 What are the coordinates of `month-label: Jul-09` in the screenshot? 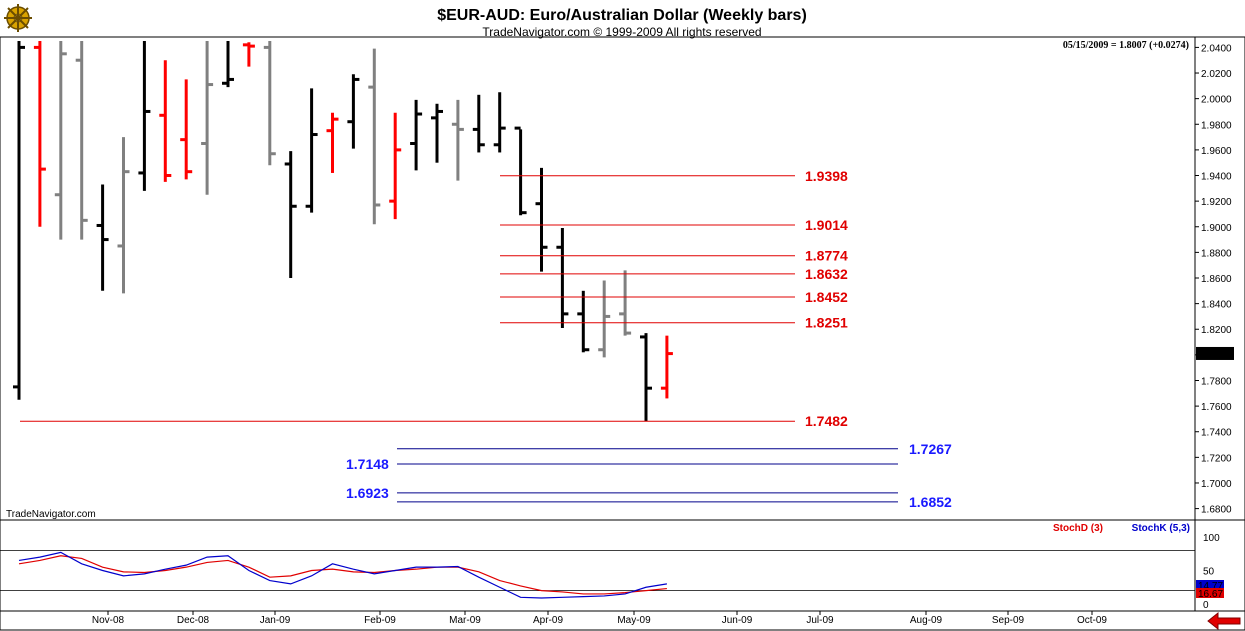 It's located at (820, 618).